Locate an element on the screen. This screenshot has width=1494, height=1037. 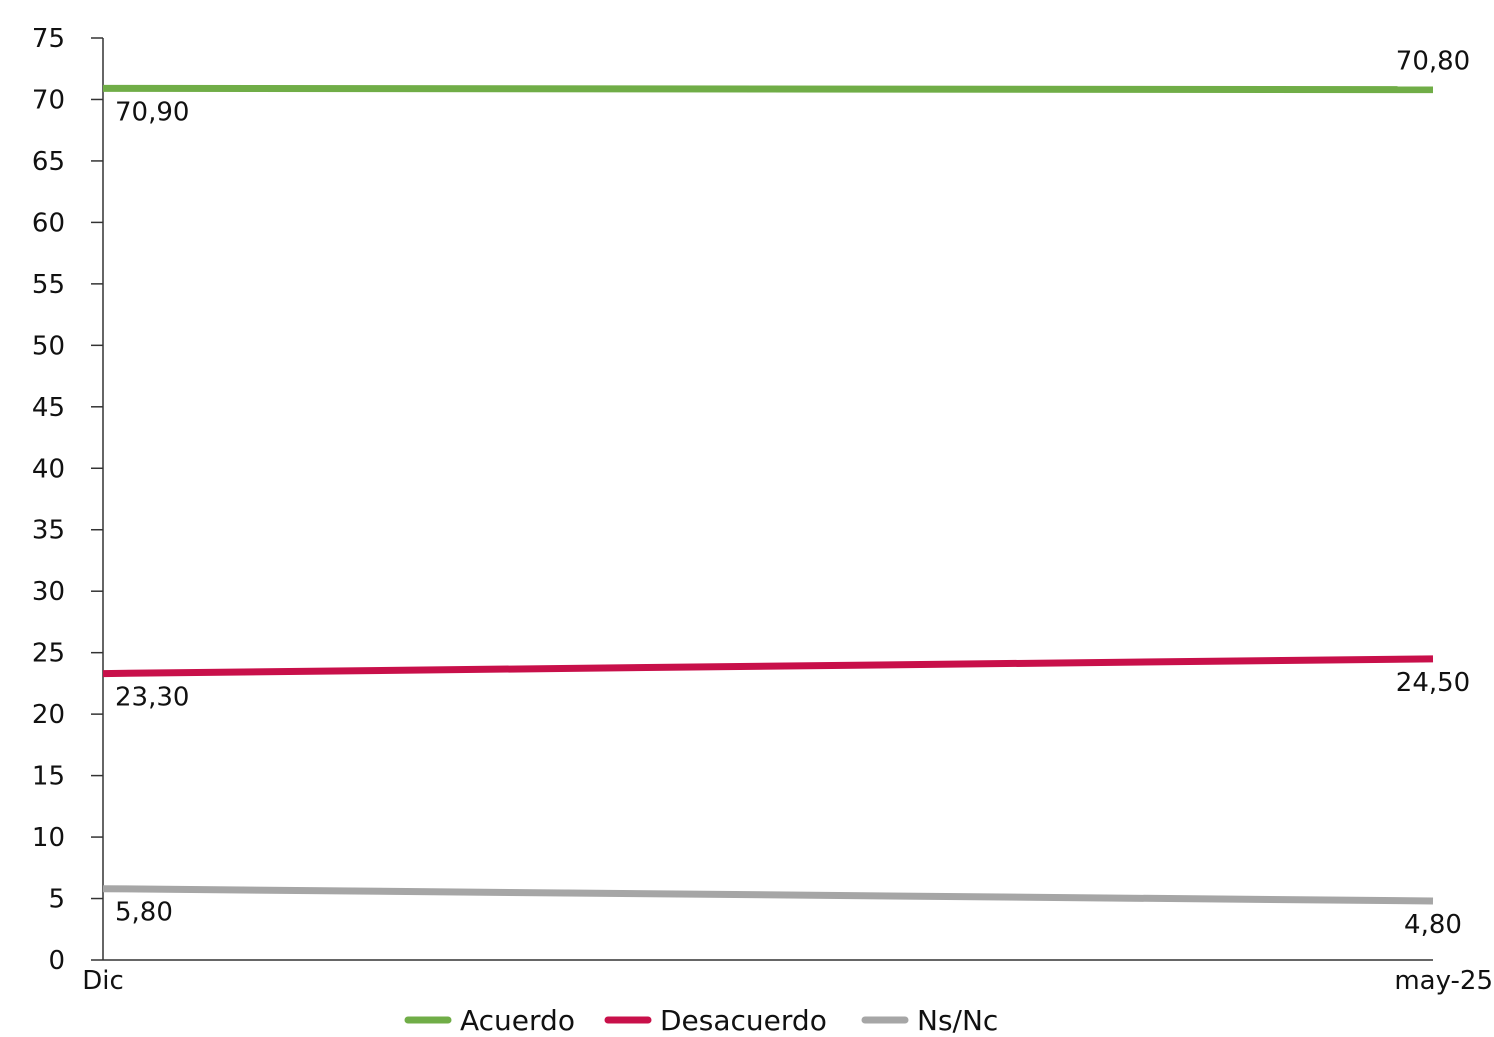
data-label: 70,80 is located at coordinates (1433, 62).